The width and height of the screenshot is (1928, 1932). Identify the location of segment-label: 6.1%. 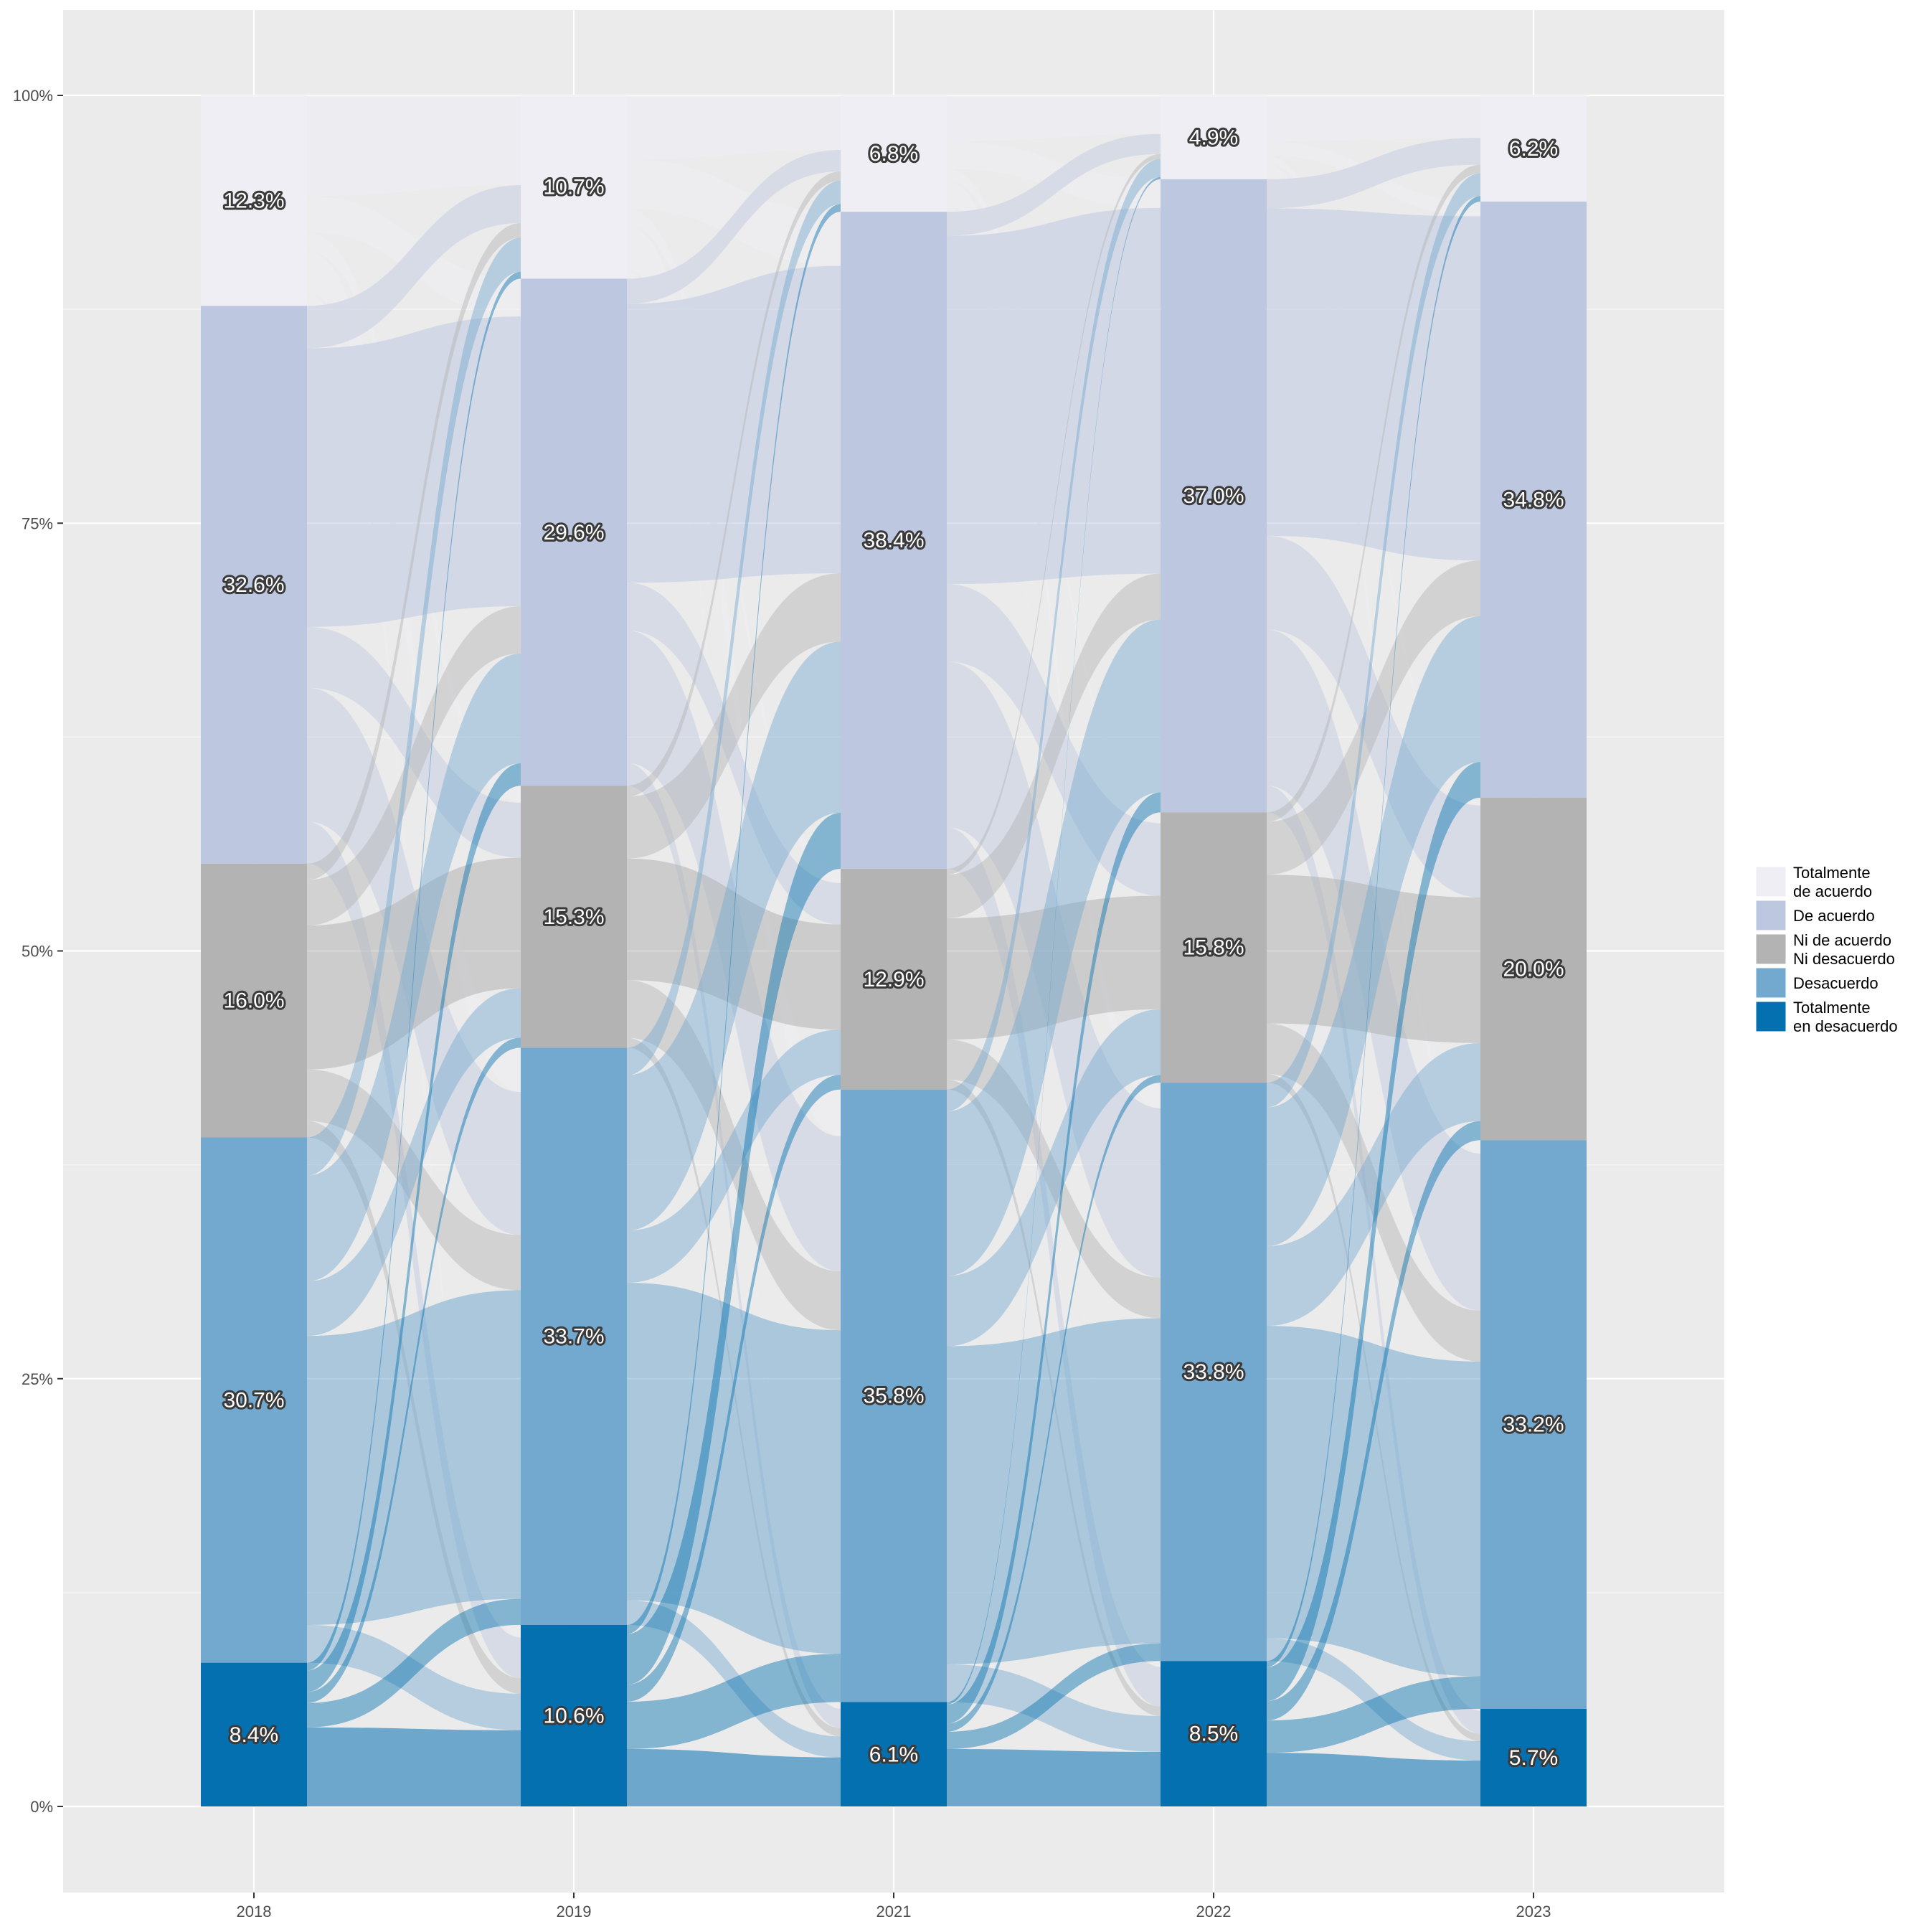
(893, 1754).